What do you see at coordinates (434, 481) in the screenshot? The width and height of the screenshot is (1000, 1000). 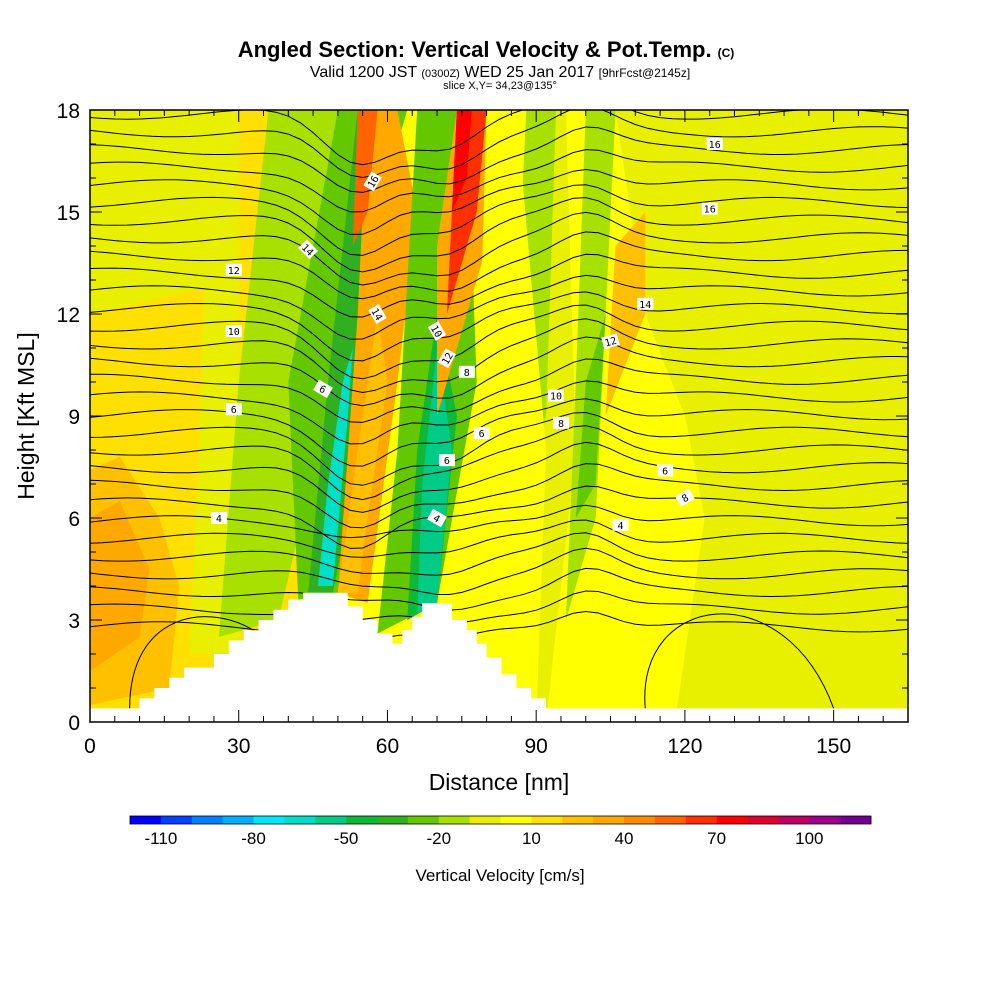 I see `field-downdraft-b-core` at bounding box center [434, 481].